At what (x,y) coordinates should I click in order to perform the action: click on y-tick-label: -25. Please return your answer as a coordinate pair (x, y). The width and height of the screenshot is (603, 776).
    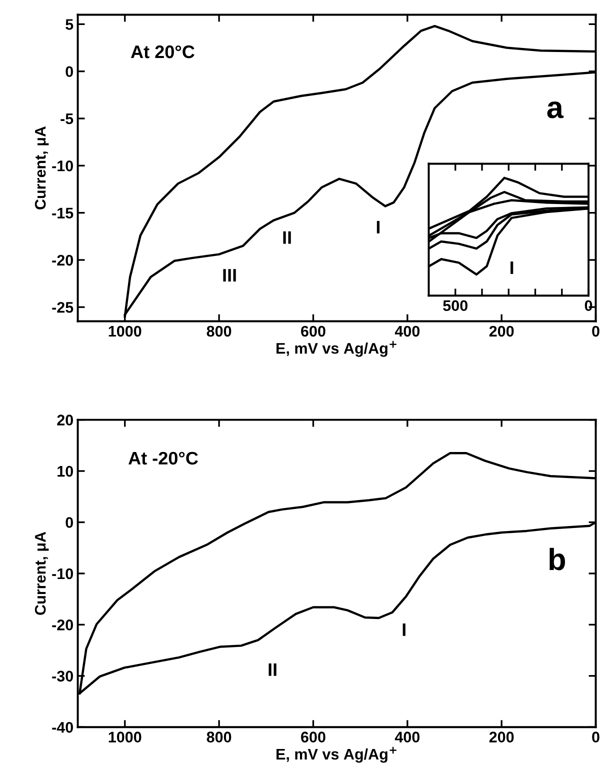
    Looking at the image, I should click on (63, 307).